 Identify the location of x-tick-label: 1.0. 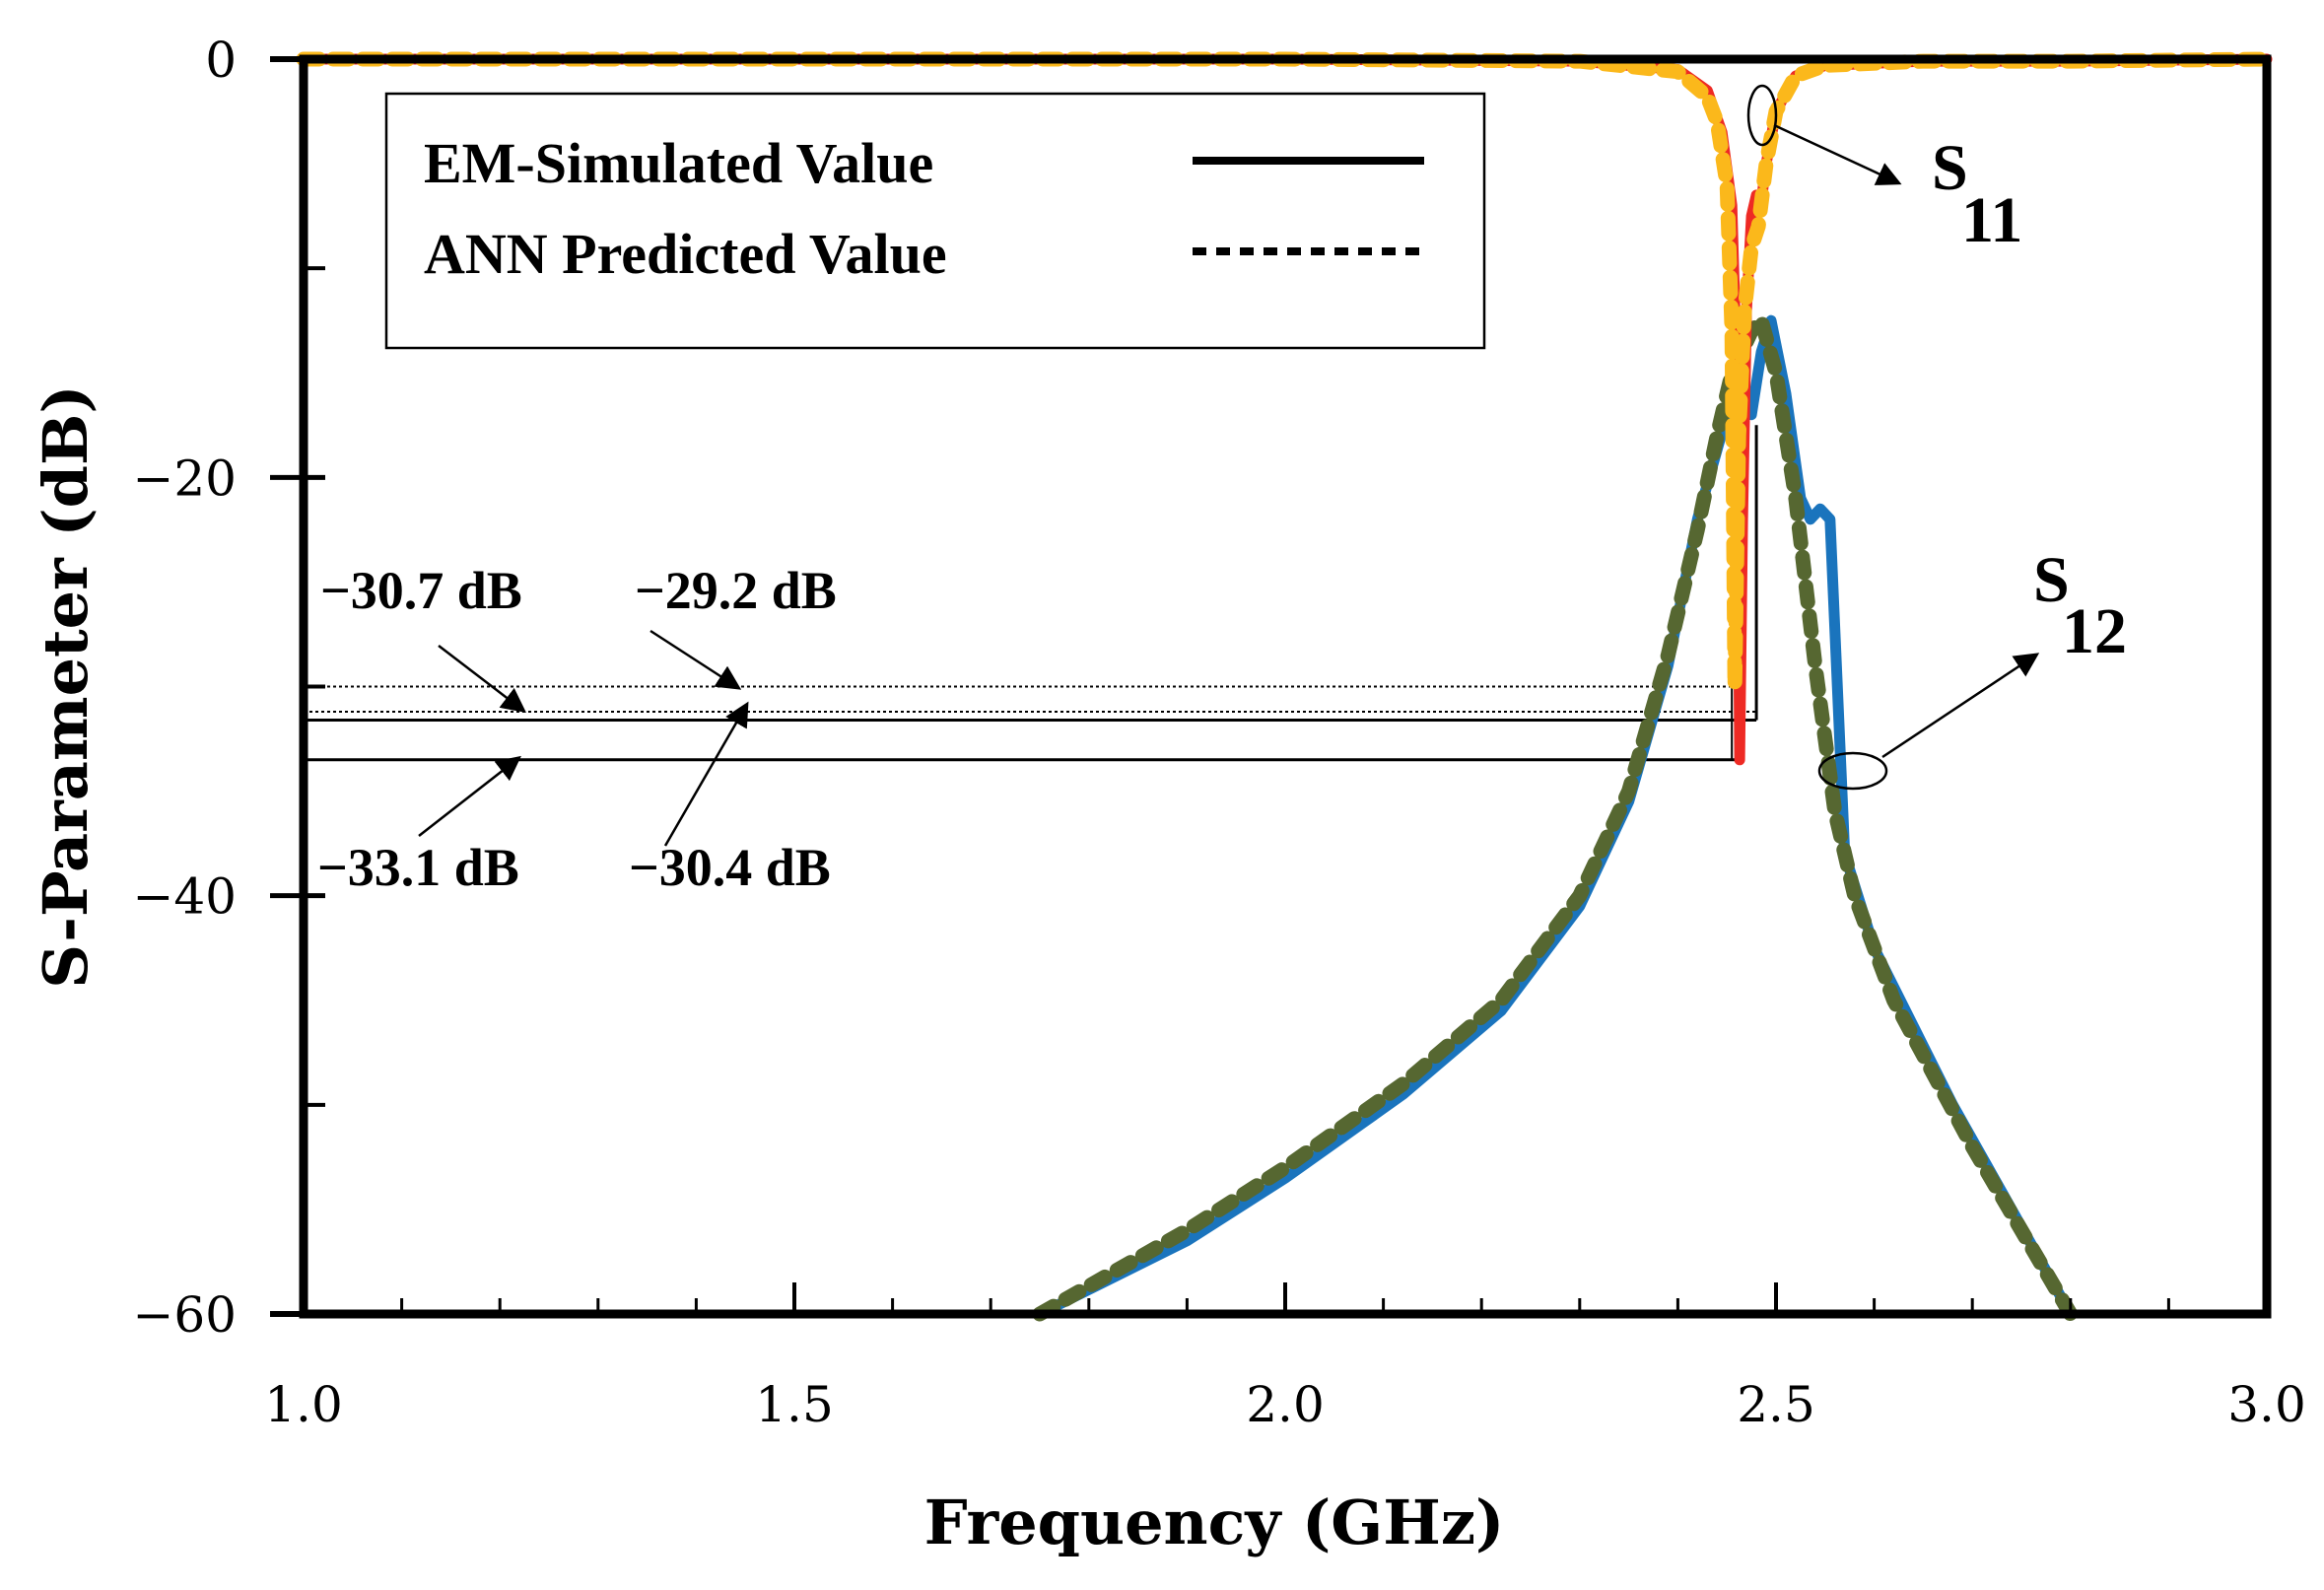
(303, 1405).